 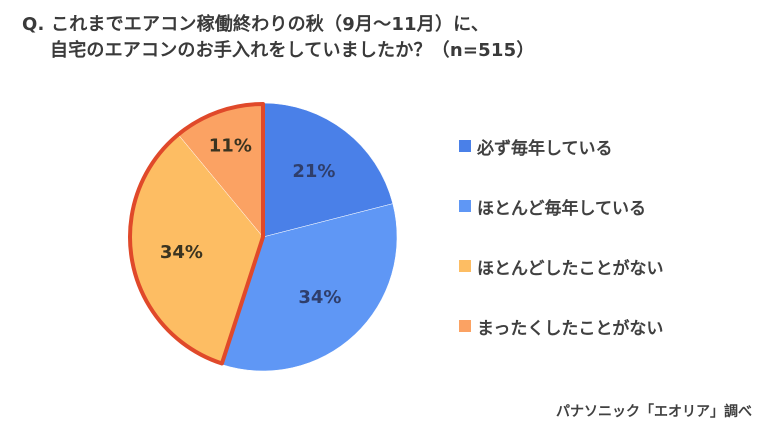 I want to click on highlight-outline, so click(x=196, y=234).